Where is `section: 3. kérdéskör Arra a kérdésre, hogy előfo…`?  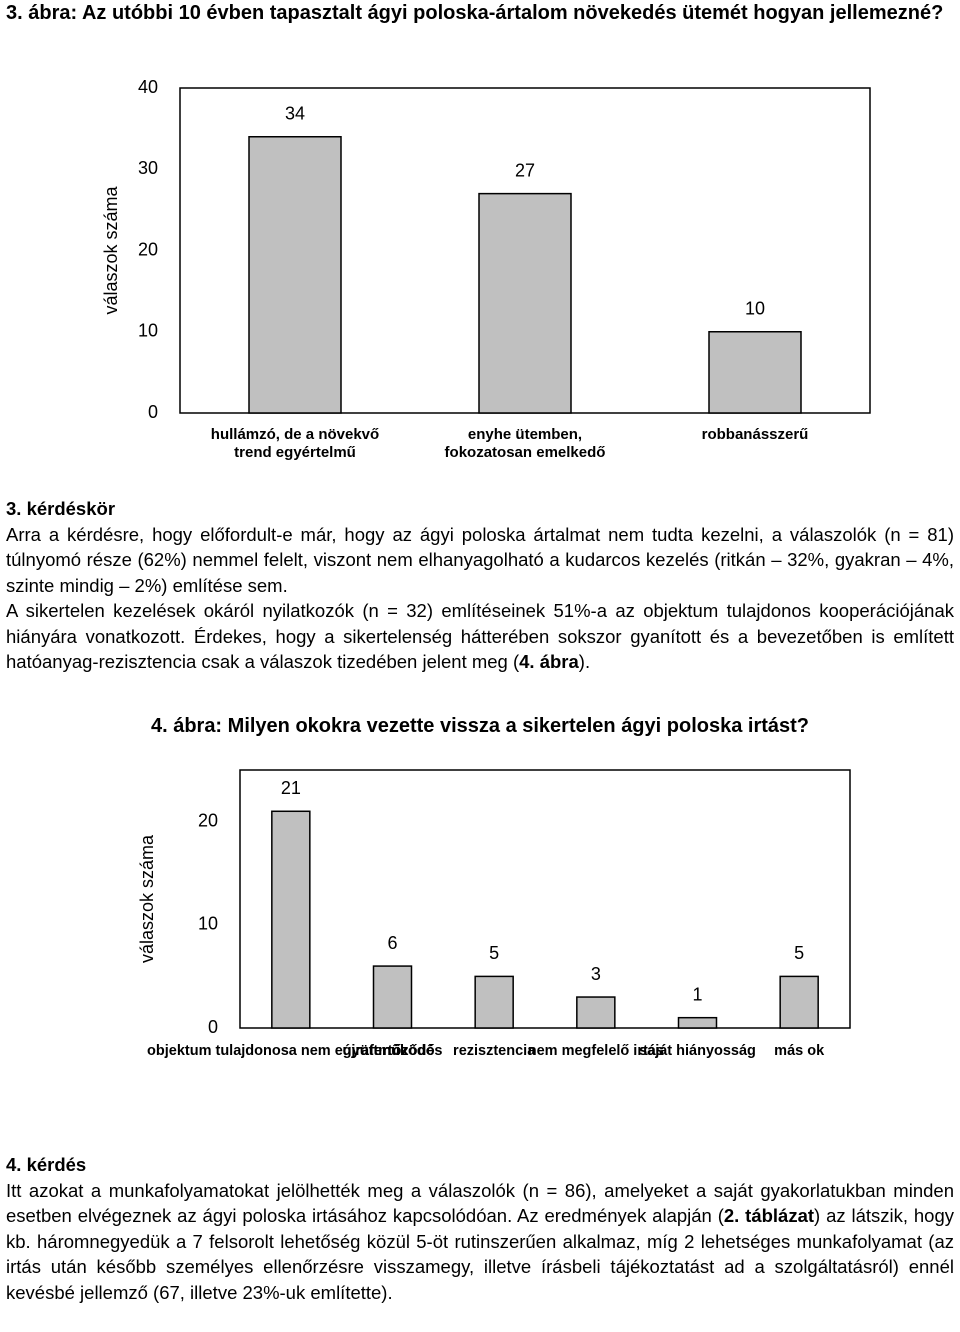 section: 3. kérdéskör Arra a kérdésre, hogy előfo… is located at coordinates (480, 585).